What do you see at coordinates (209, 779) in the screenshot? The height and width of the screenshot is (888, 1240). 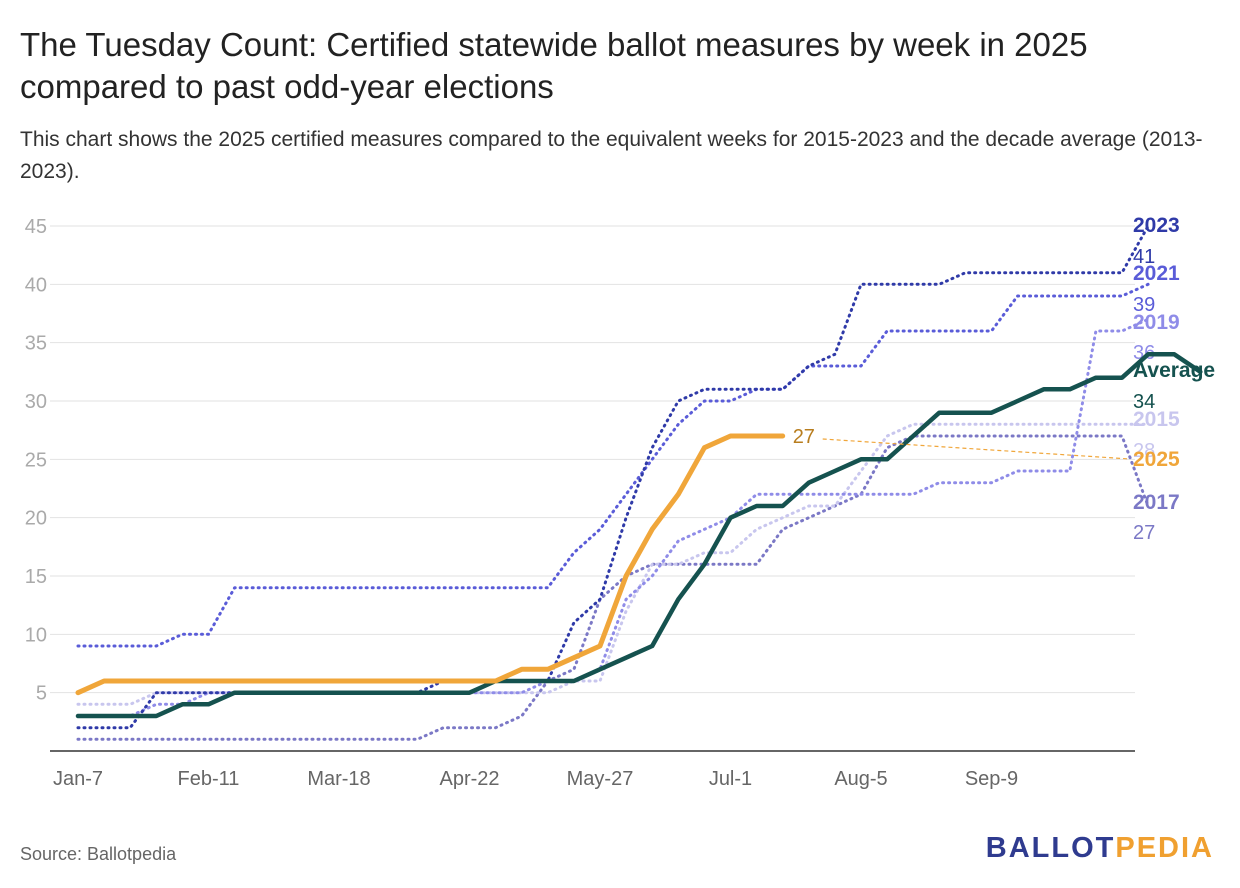 I see `x-tick-label-feb-11: Feb-11` at bounding box center [209, 779].